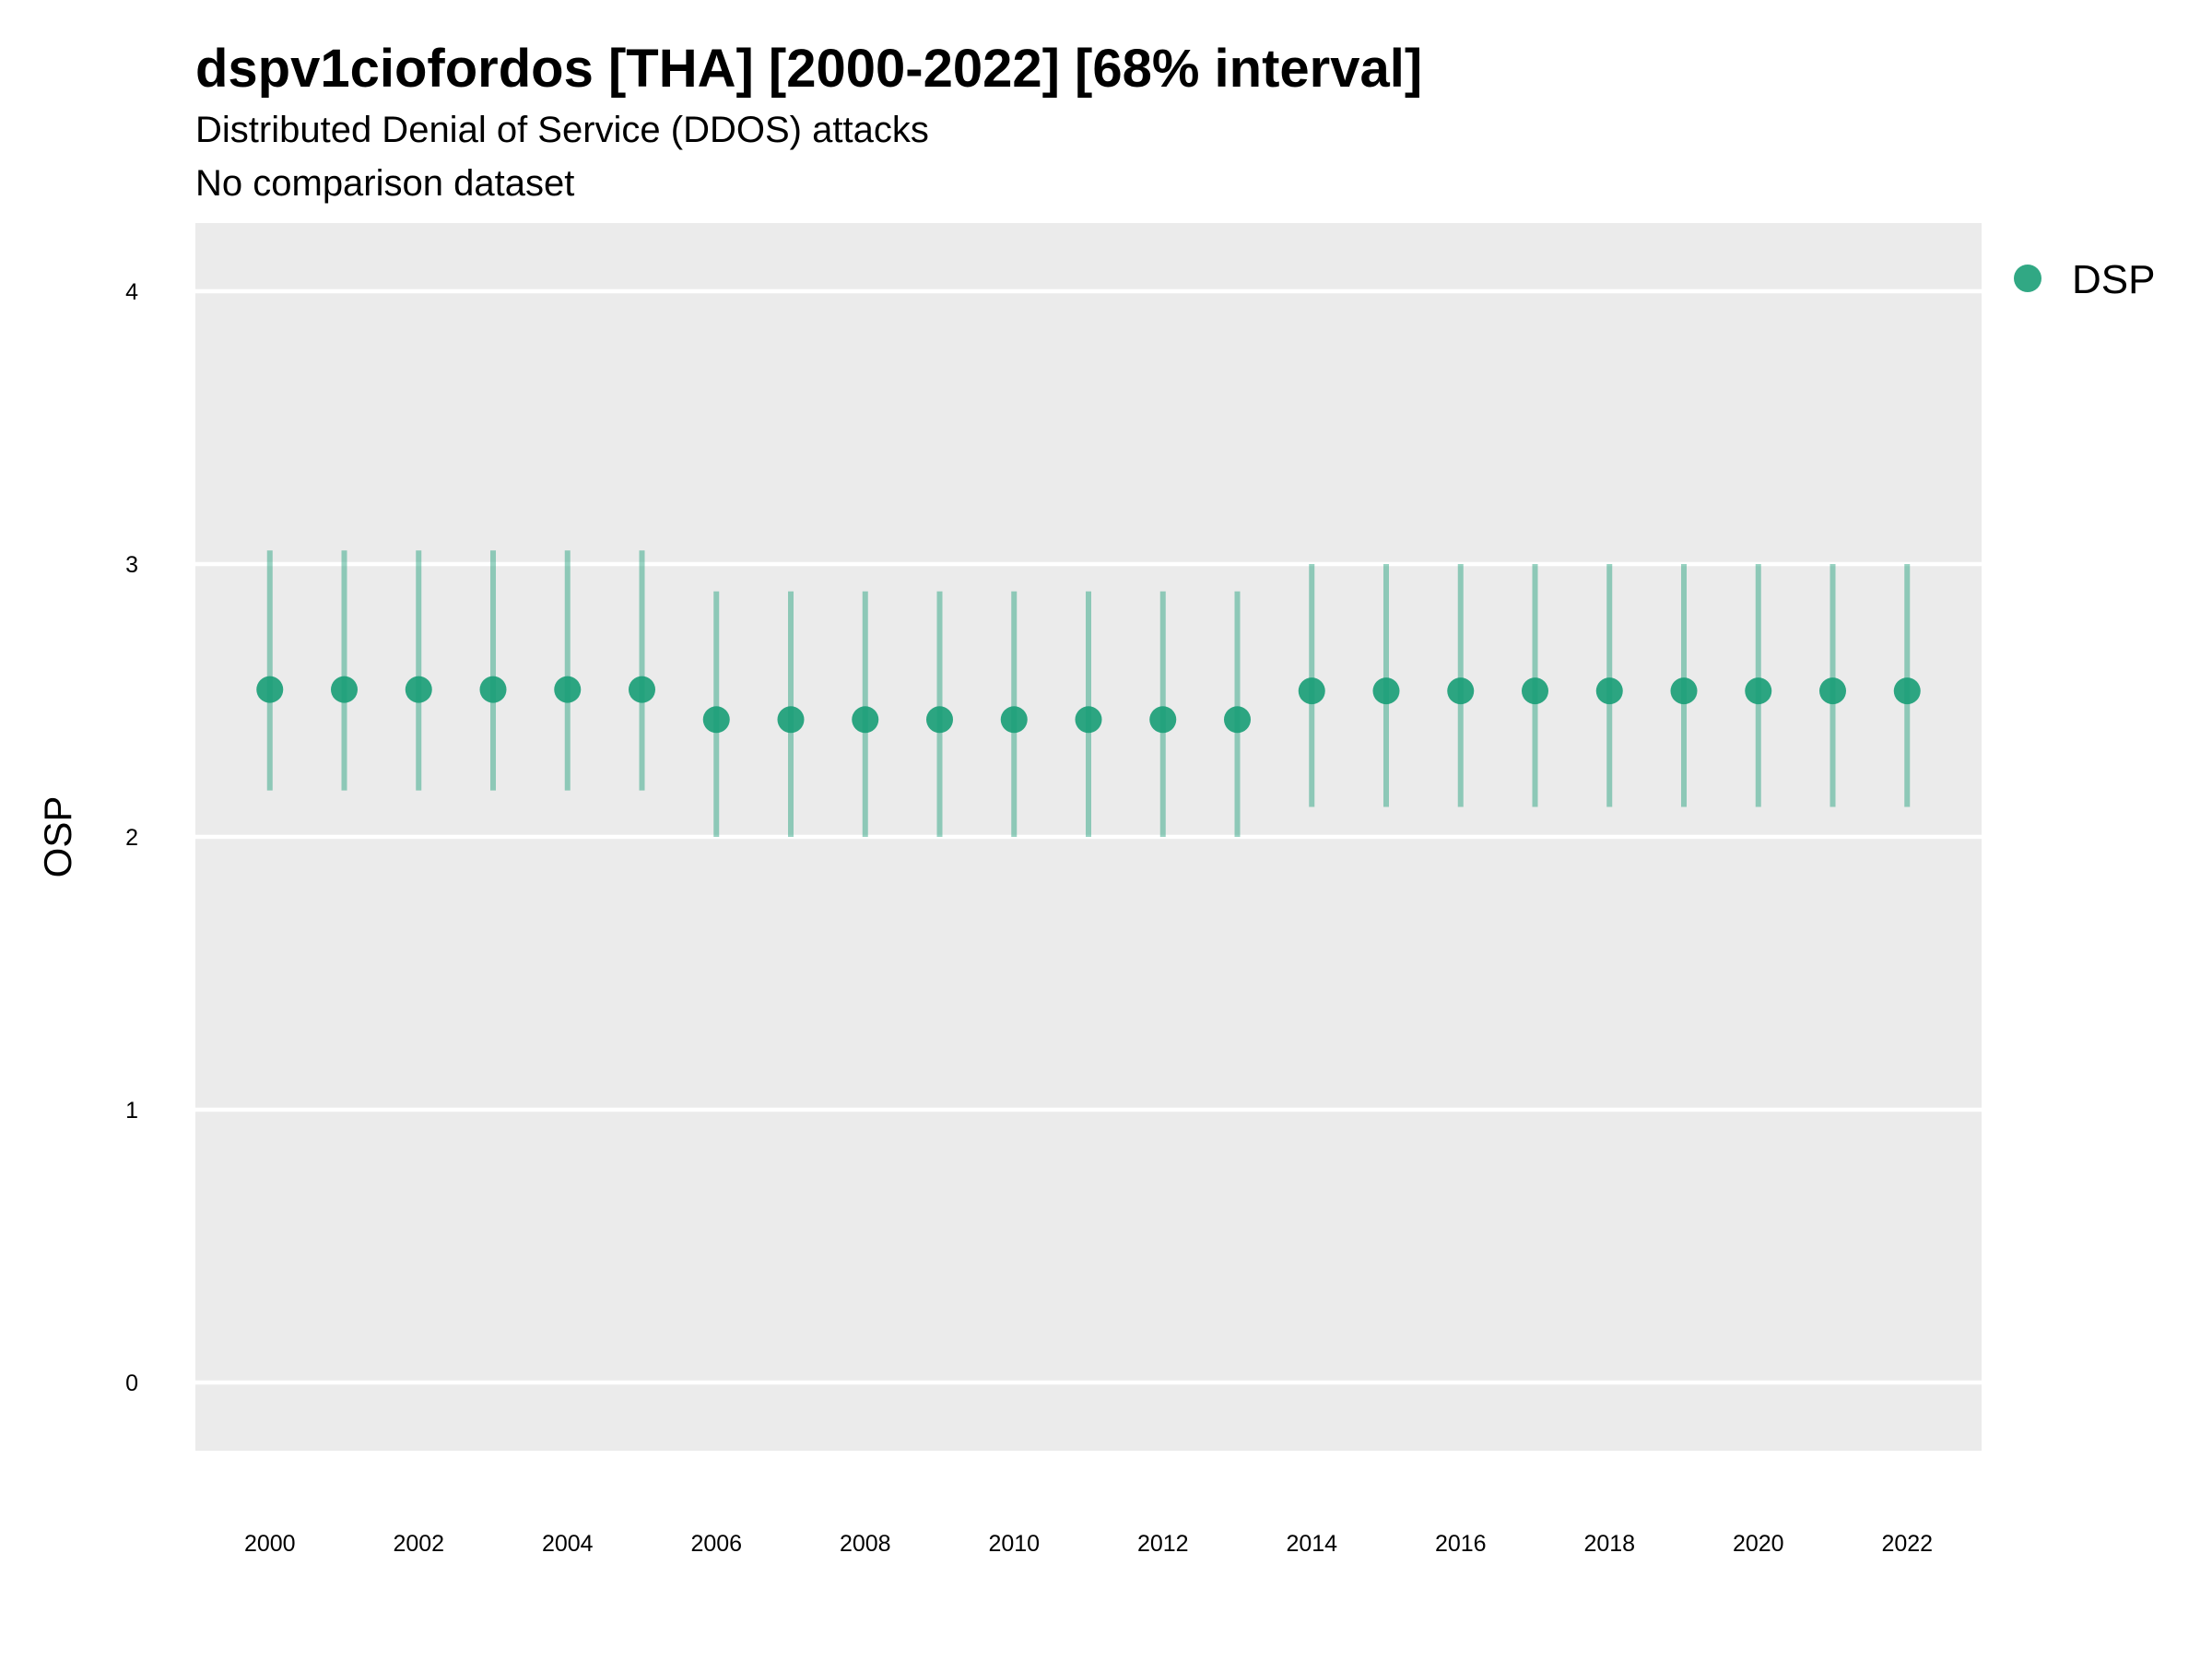  I want to click on point-2003, so click(493, 689).